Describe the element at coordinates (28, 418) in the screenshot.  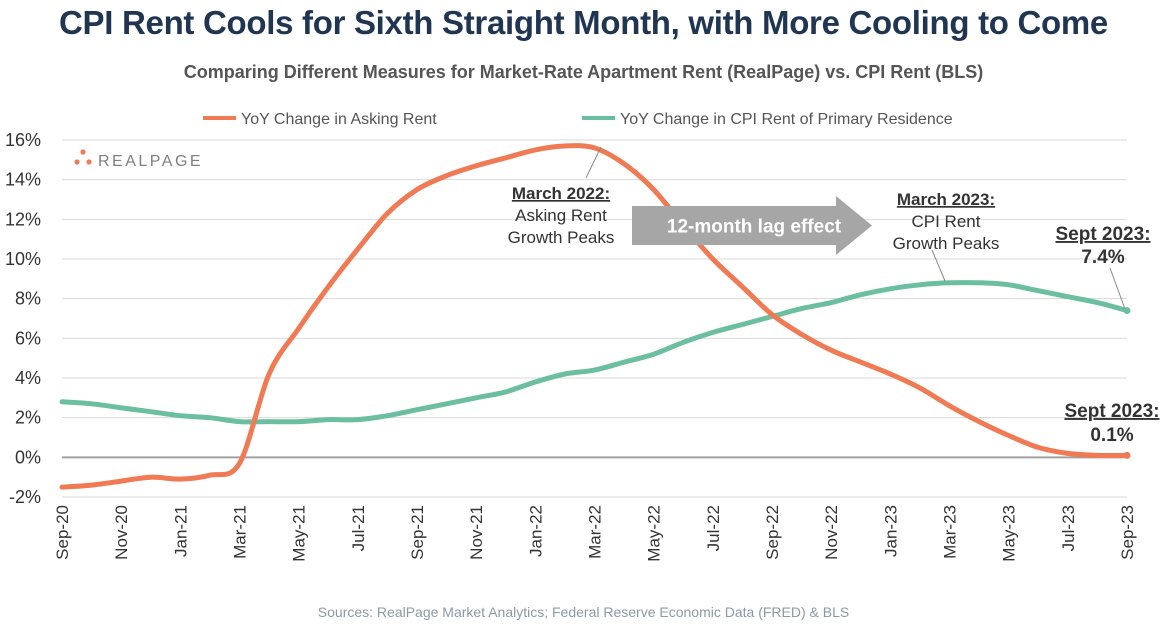
I see `y-tick-label: 2%` at that location.